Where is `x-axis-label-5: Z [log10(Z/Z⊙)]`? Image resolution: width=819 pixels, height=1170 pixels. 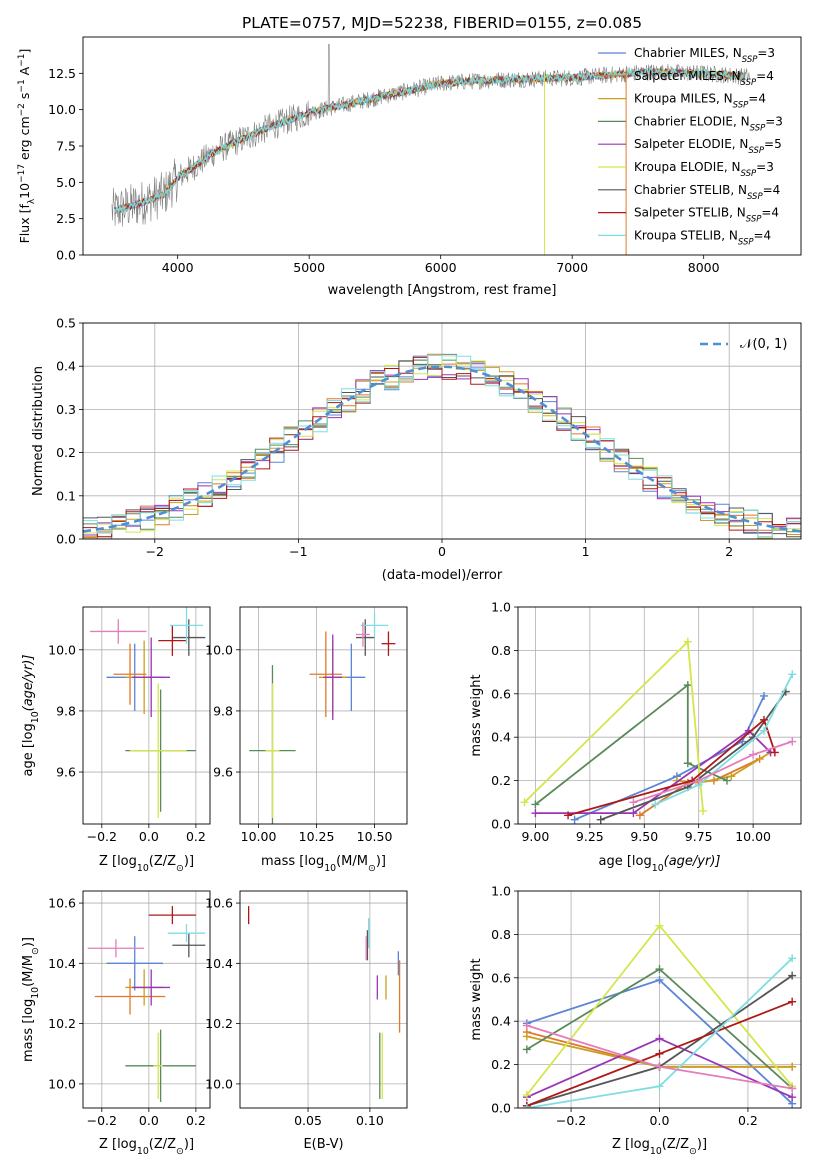 x-axis-label-5: Z [log10(Z/Z⊙)] is located at coordinates (146, 1147).